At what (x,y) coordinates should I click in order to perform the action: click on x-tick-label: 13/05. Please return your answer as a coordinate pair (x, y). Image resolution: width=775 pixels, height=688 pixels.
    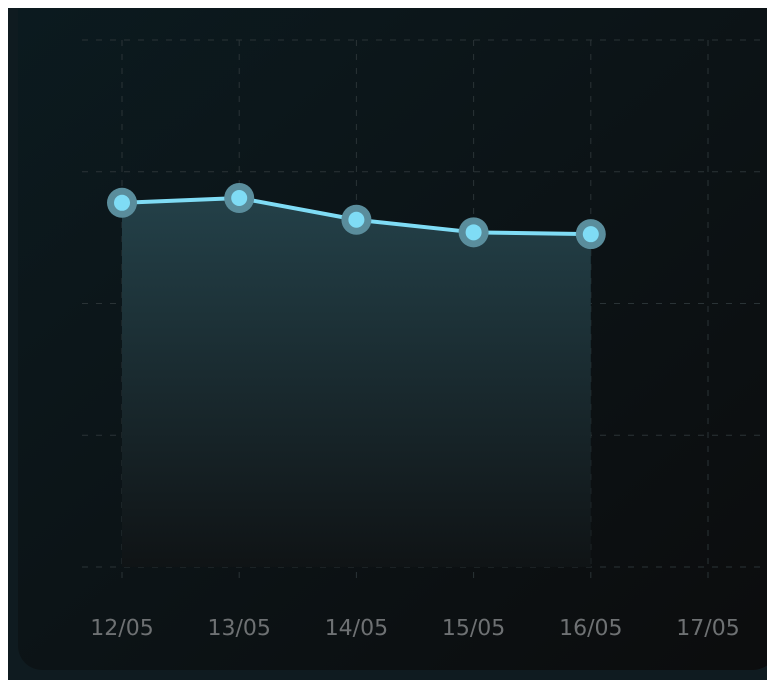
    Looking at the image, I should click on (239, 628).